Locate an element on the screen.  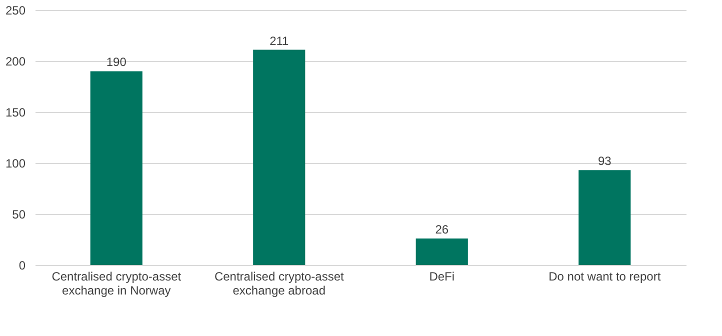
y-tick-label: 250 is located at coordinates (15, 11).